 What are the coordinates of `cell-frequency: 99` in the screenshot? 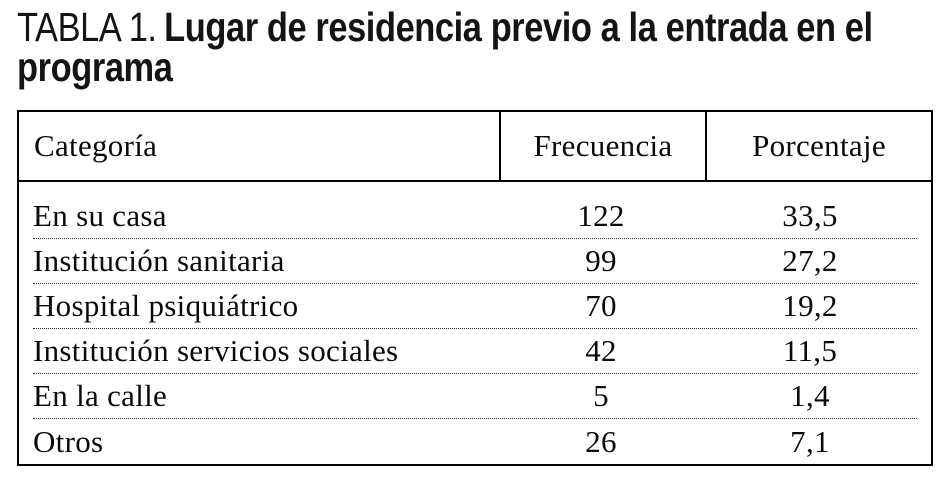 It's located at (601, 260).